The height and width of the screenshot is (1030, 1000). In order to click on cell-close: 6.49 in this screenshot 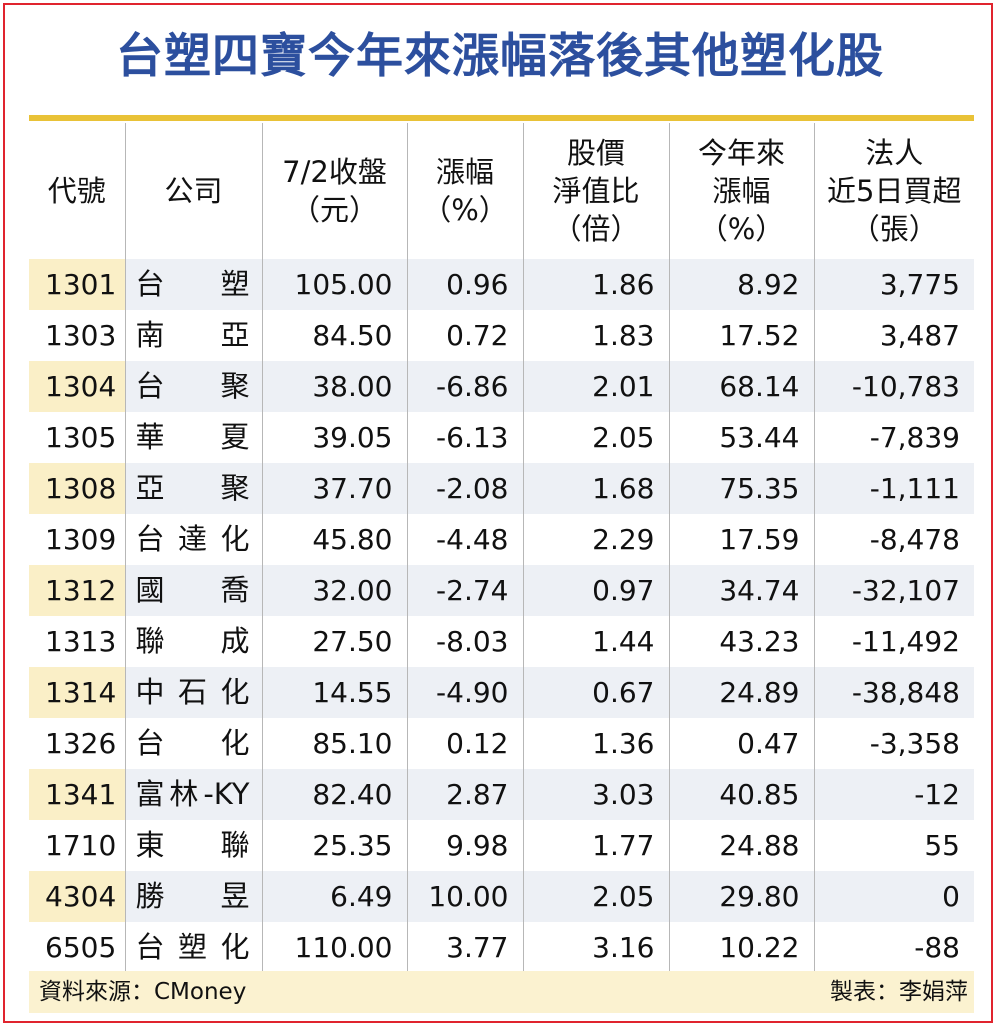, I will do `click(334, 896)`.